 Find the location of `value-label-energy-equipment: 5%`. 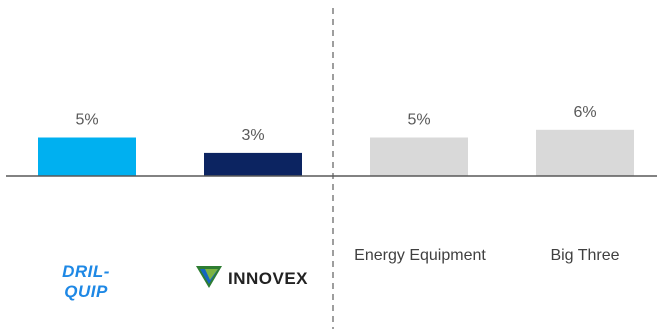

value-label-energy-equipment: 5% is located at coordinates (418, 120).